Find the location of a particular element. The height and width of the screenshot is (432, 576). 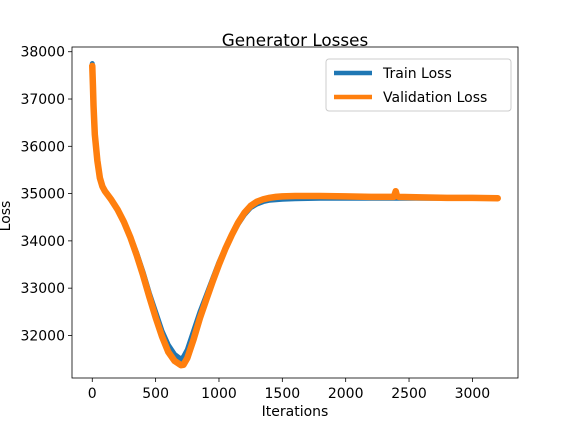

x-axis-label: Iterations is located at coordinates (295, 412).